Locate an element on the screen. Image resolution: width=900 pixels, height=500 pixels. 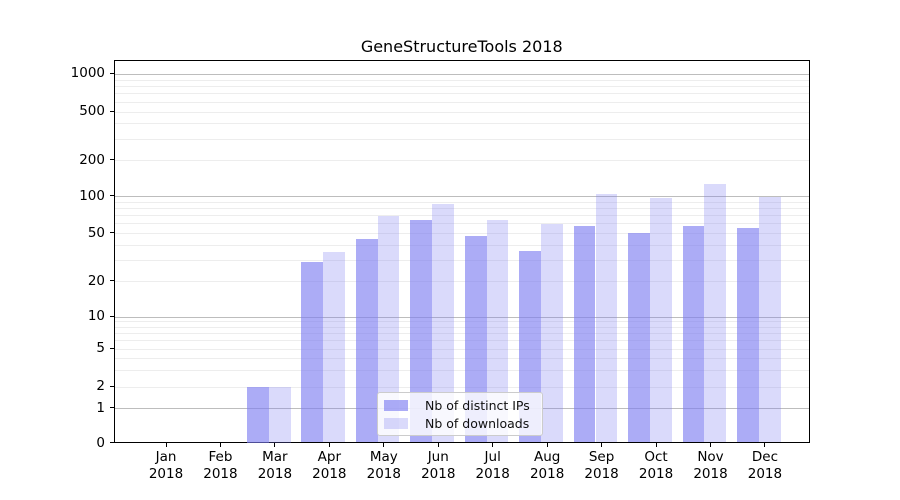
y-tick-label-0: 0 is located at coordinates (100, 442).